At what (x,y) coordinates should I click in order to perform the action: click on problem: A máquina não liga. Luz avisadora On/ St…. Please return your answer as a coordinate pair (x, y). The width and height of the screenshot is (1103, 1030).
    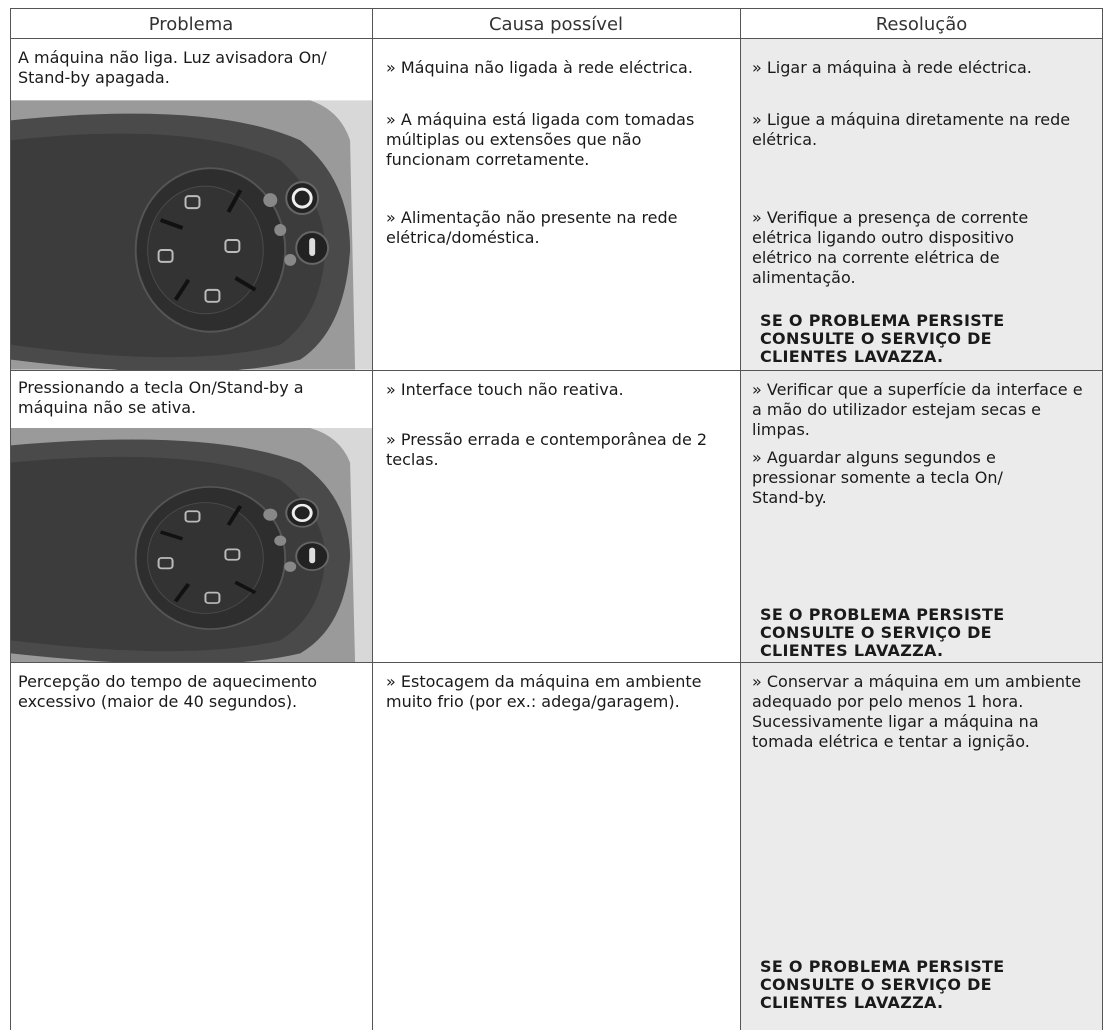
    Looking at the image, I should click on (172, 67).